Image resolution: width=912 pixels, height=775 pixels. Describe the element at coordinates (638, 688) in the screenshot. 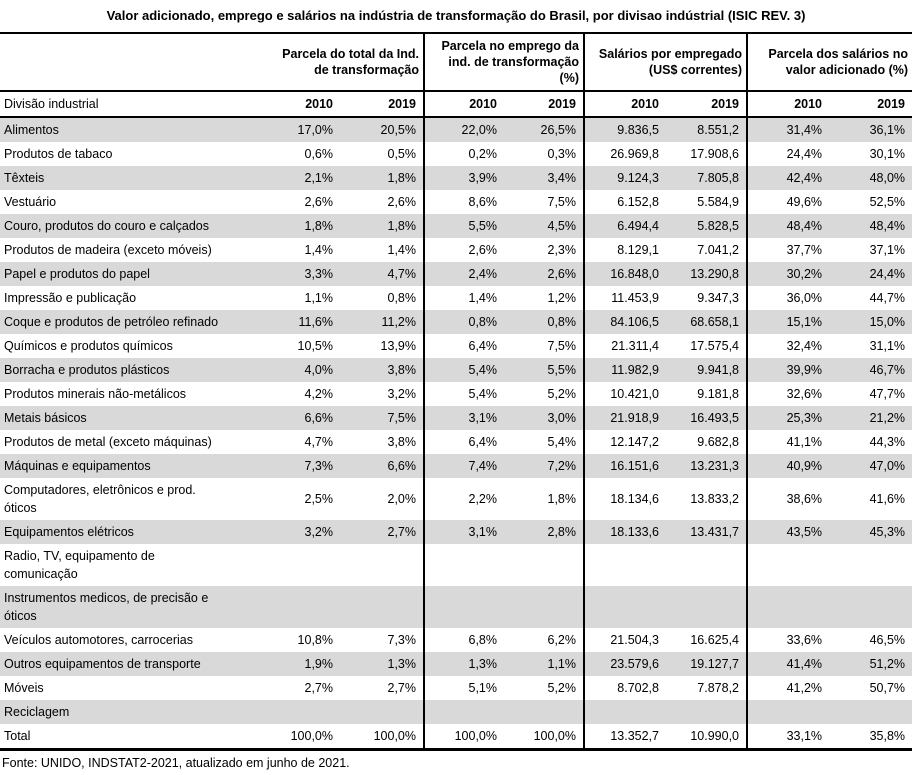

I see `value-cell: 8.702,8` at that location.